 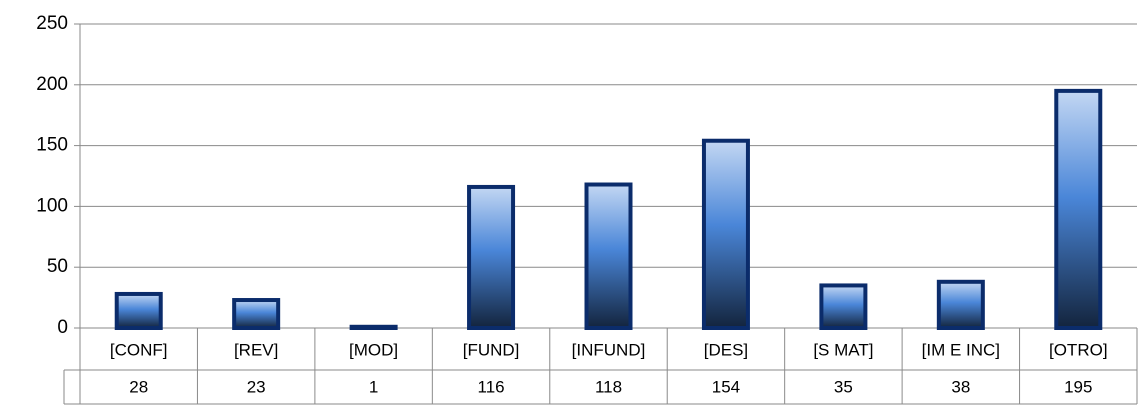 I want to click on x-tick-label: [FUND], so click(x=491, y=349).